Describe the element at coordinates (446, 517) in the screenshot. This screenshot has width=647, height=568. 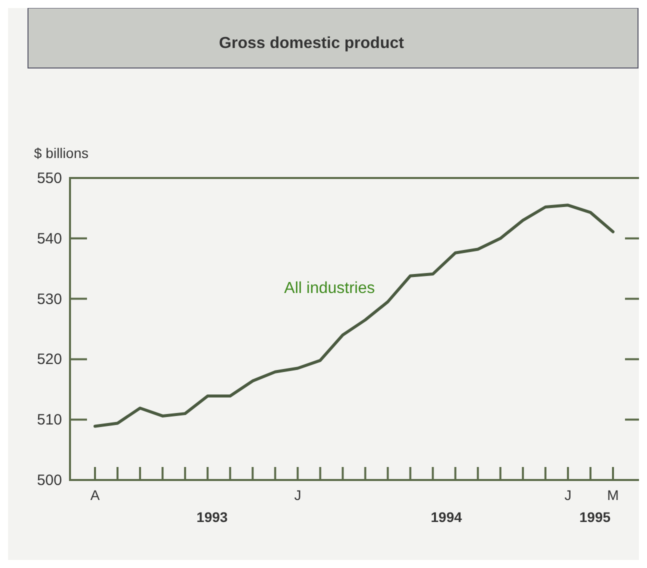
I see `text: 1994` at that location.